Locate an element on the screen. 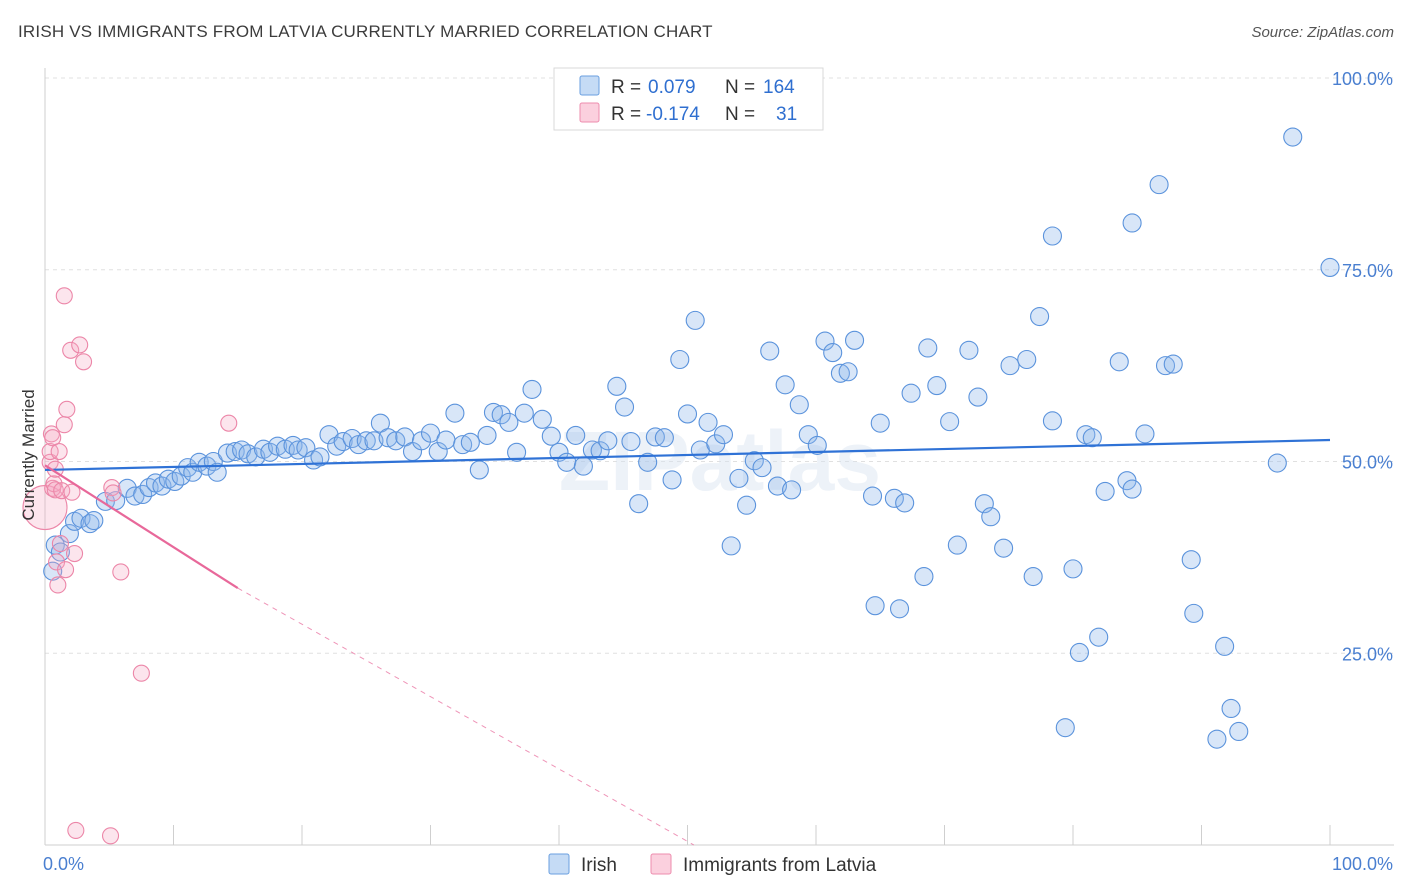 This screenshot has width=1406, height=892. legend-n-value-latvia: 31 is located at coordinates (786, 114).